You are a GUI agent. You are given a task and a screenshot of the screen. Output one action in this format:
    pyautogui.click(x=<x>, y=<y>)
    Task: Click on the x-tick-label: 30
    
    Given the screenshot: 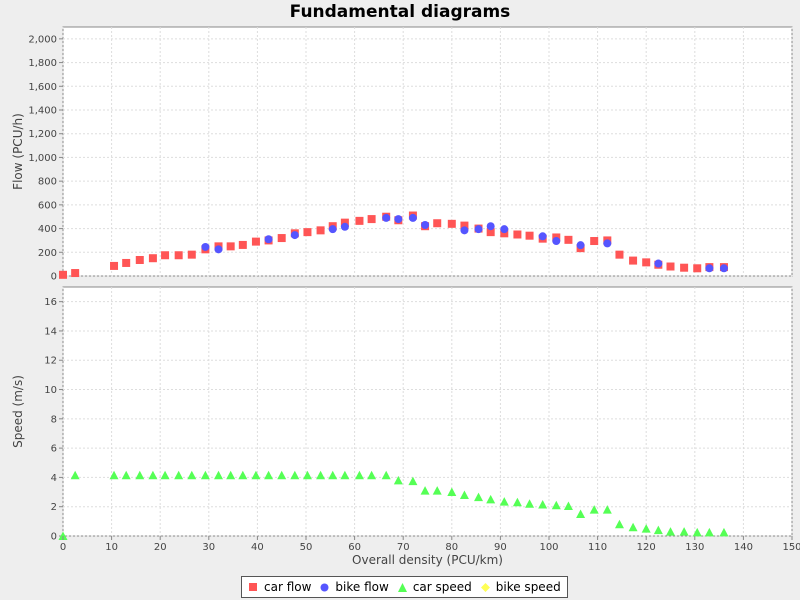 What is the action you would take?
    pyautogui.click(x=208, y=547)
    